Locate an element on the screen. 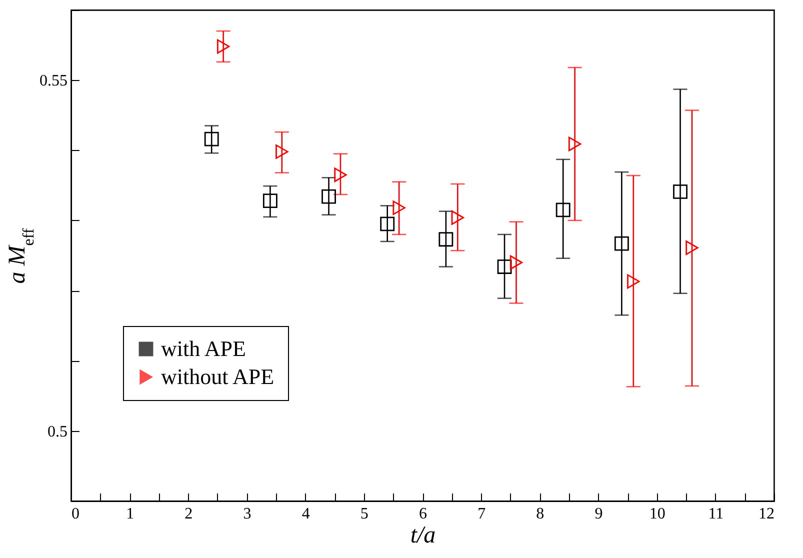 Image resolution: width=803 pixels, height=558 pixels. x-tick-label: 10 is located at coordinates (657, 514).